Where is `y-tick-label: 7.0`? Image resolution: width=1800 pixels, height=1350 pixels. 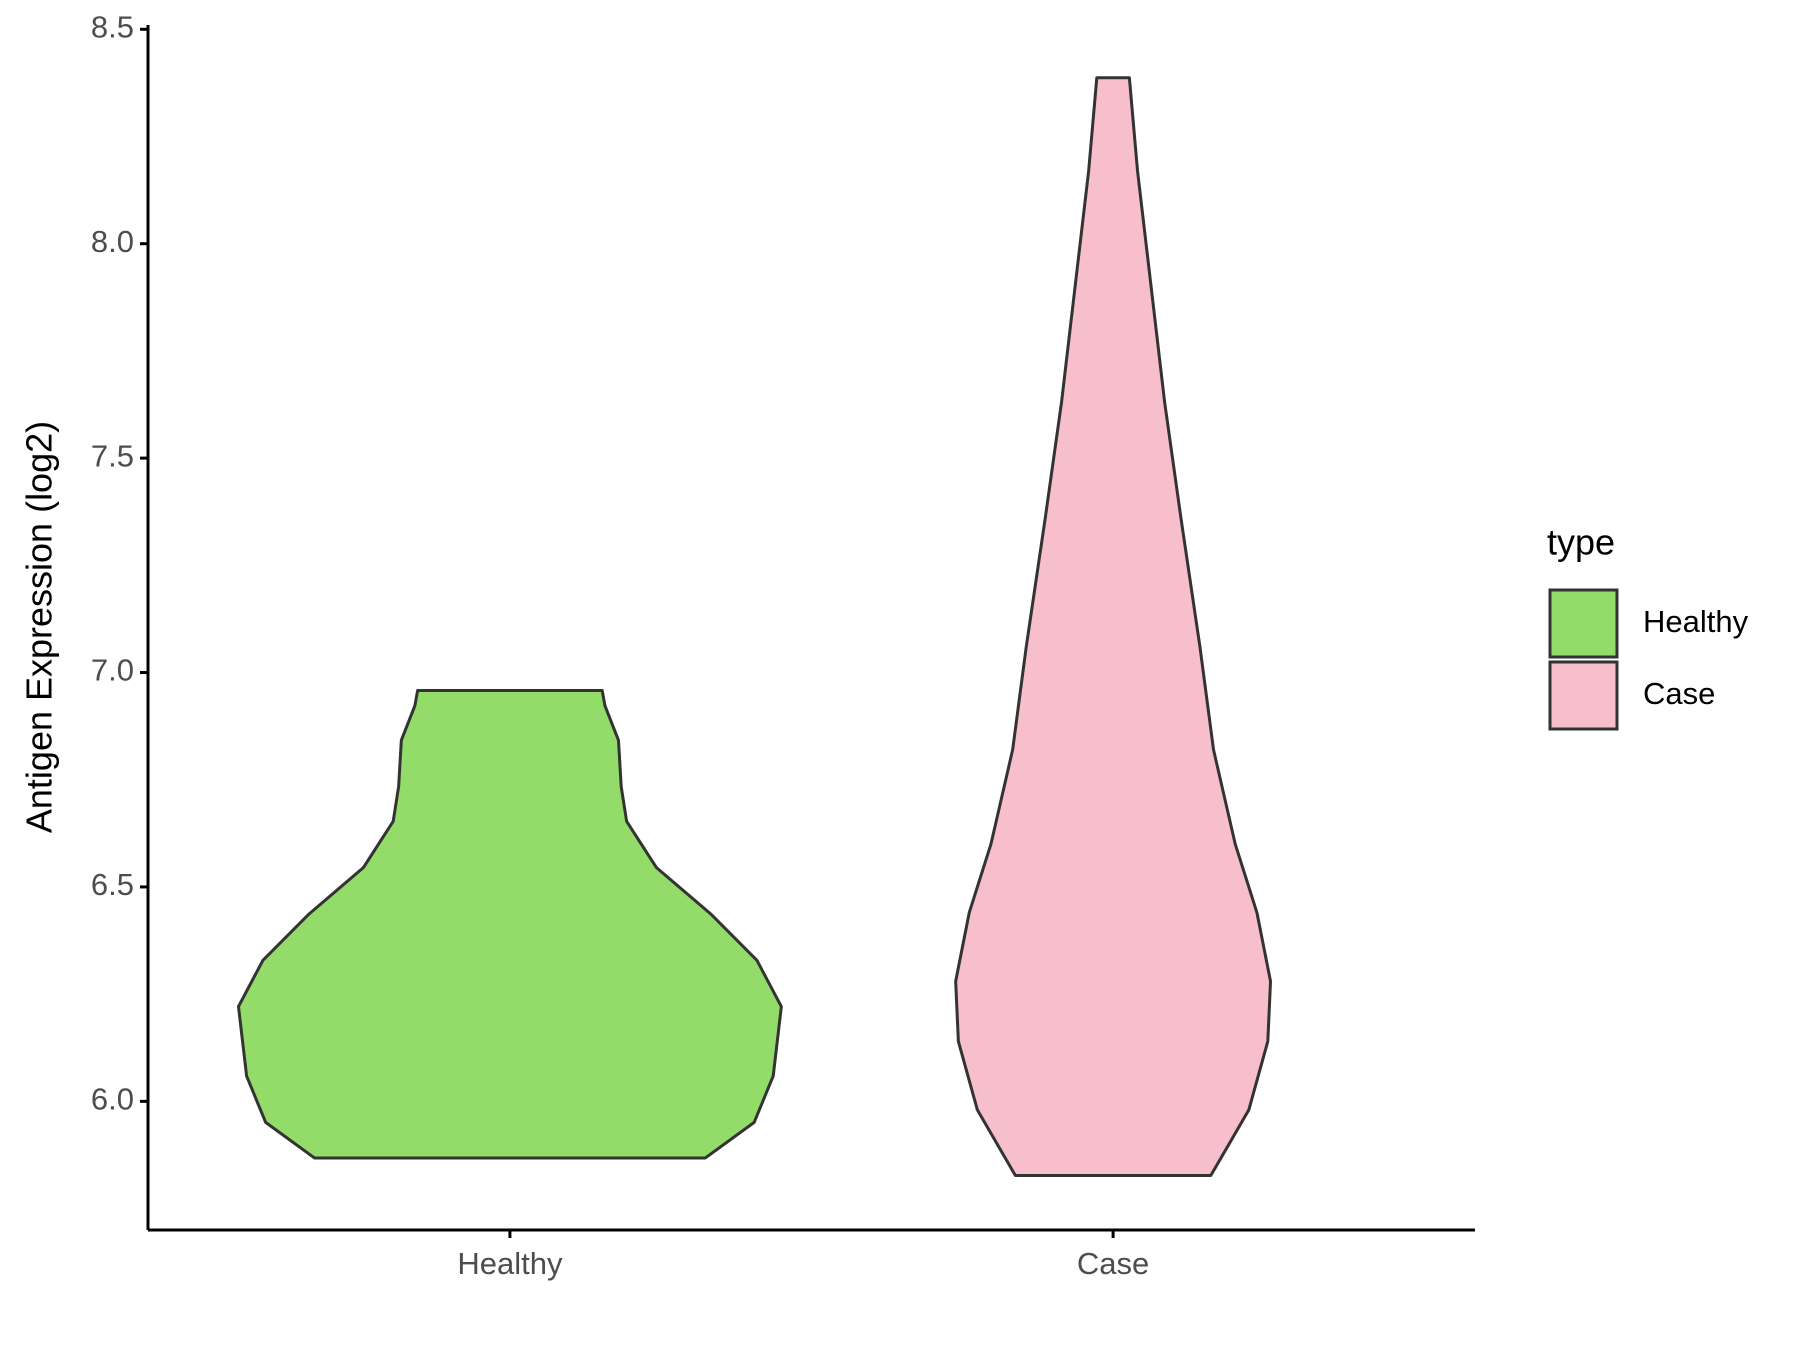 y-tick-label: 7.0 is located at coordinates (112, 670).